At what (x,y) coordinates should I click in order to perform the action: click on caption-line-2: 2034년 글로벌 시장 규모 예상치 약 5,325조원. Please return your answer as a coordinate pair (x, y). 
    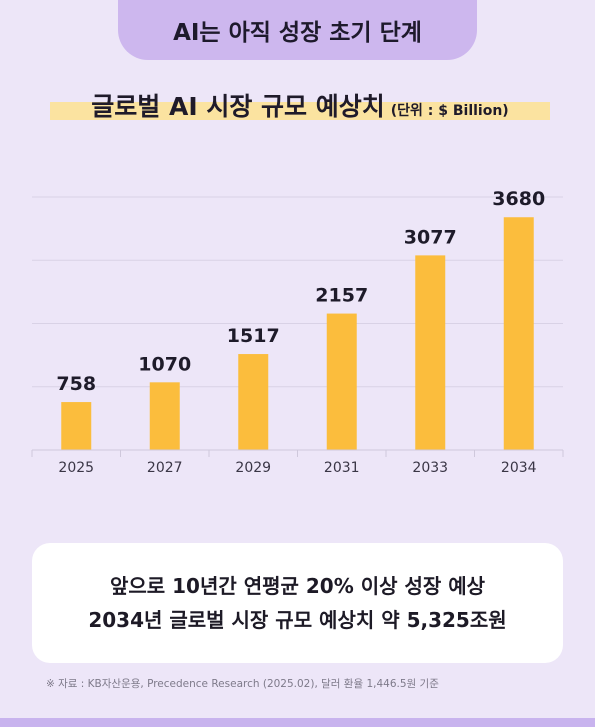
    Looking at the image, I should click on (297, 620).